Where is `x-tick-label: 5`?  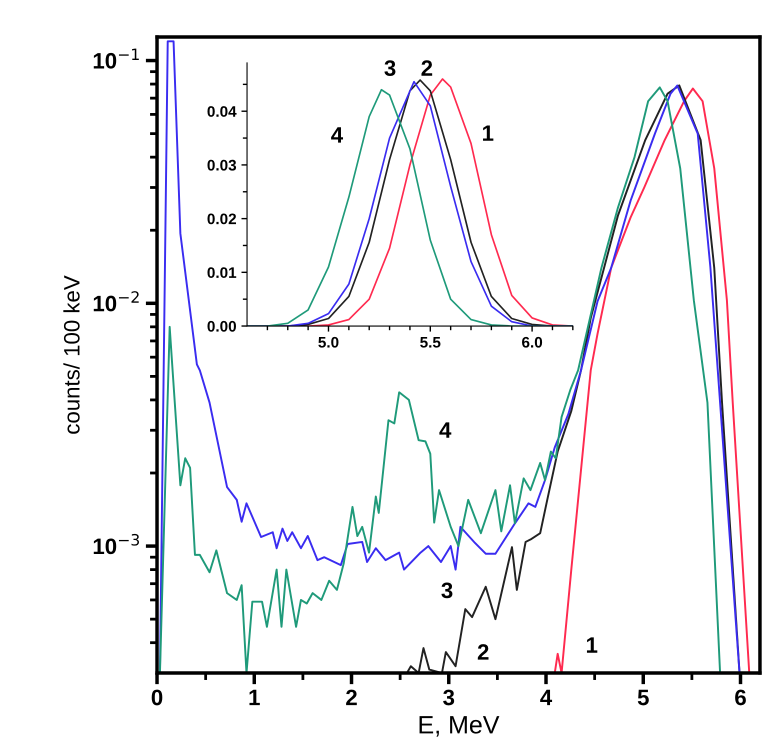
x-tick-label: 5 is located at coordinates (643, 698).